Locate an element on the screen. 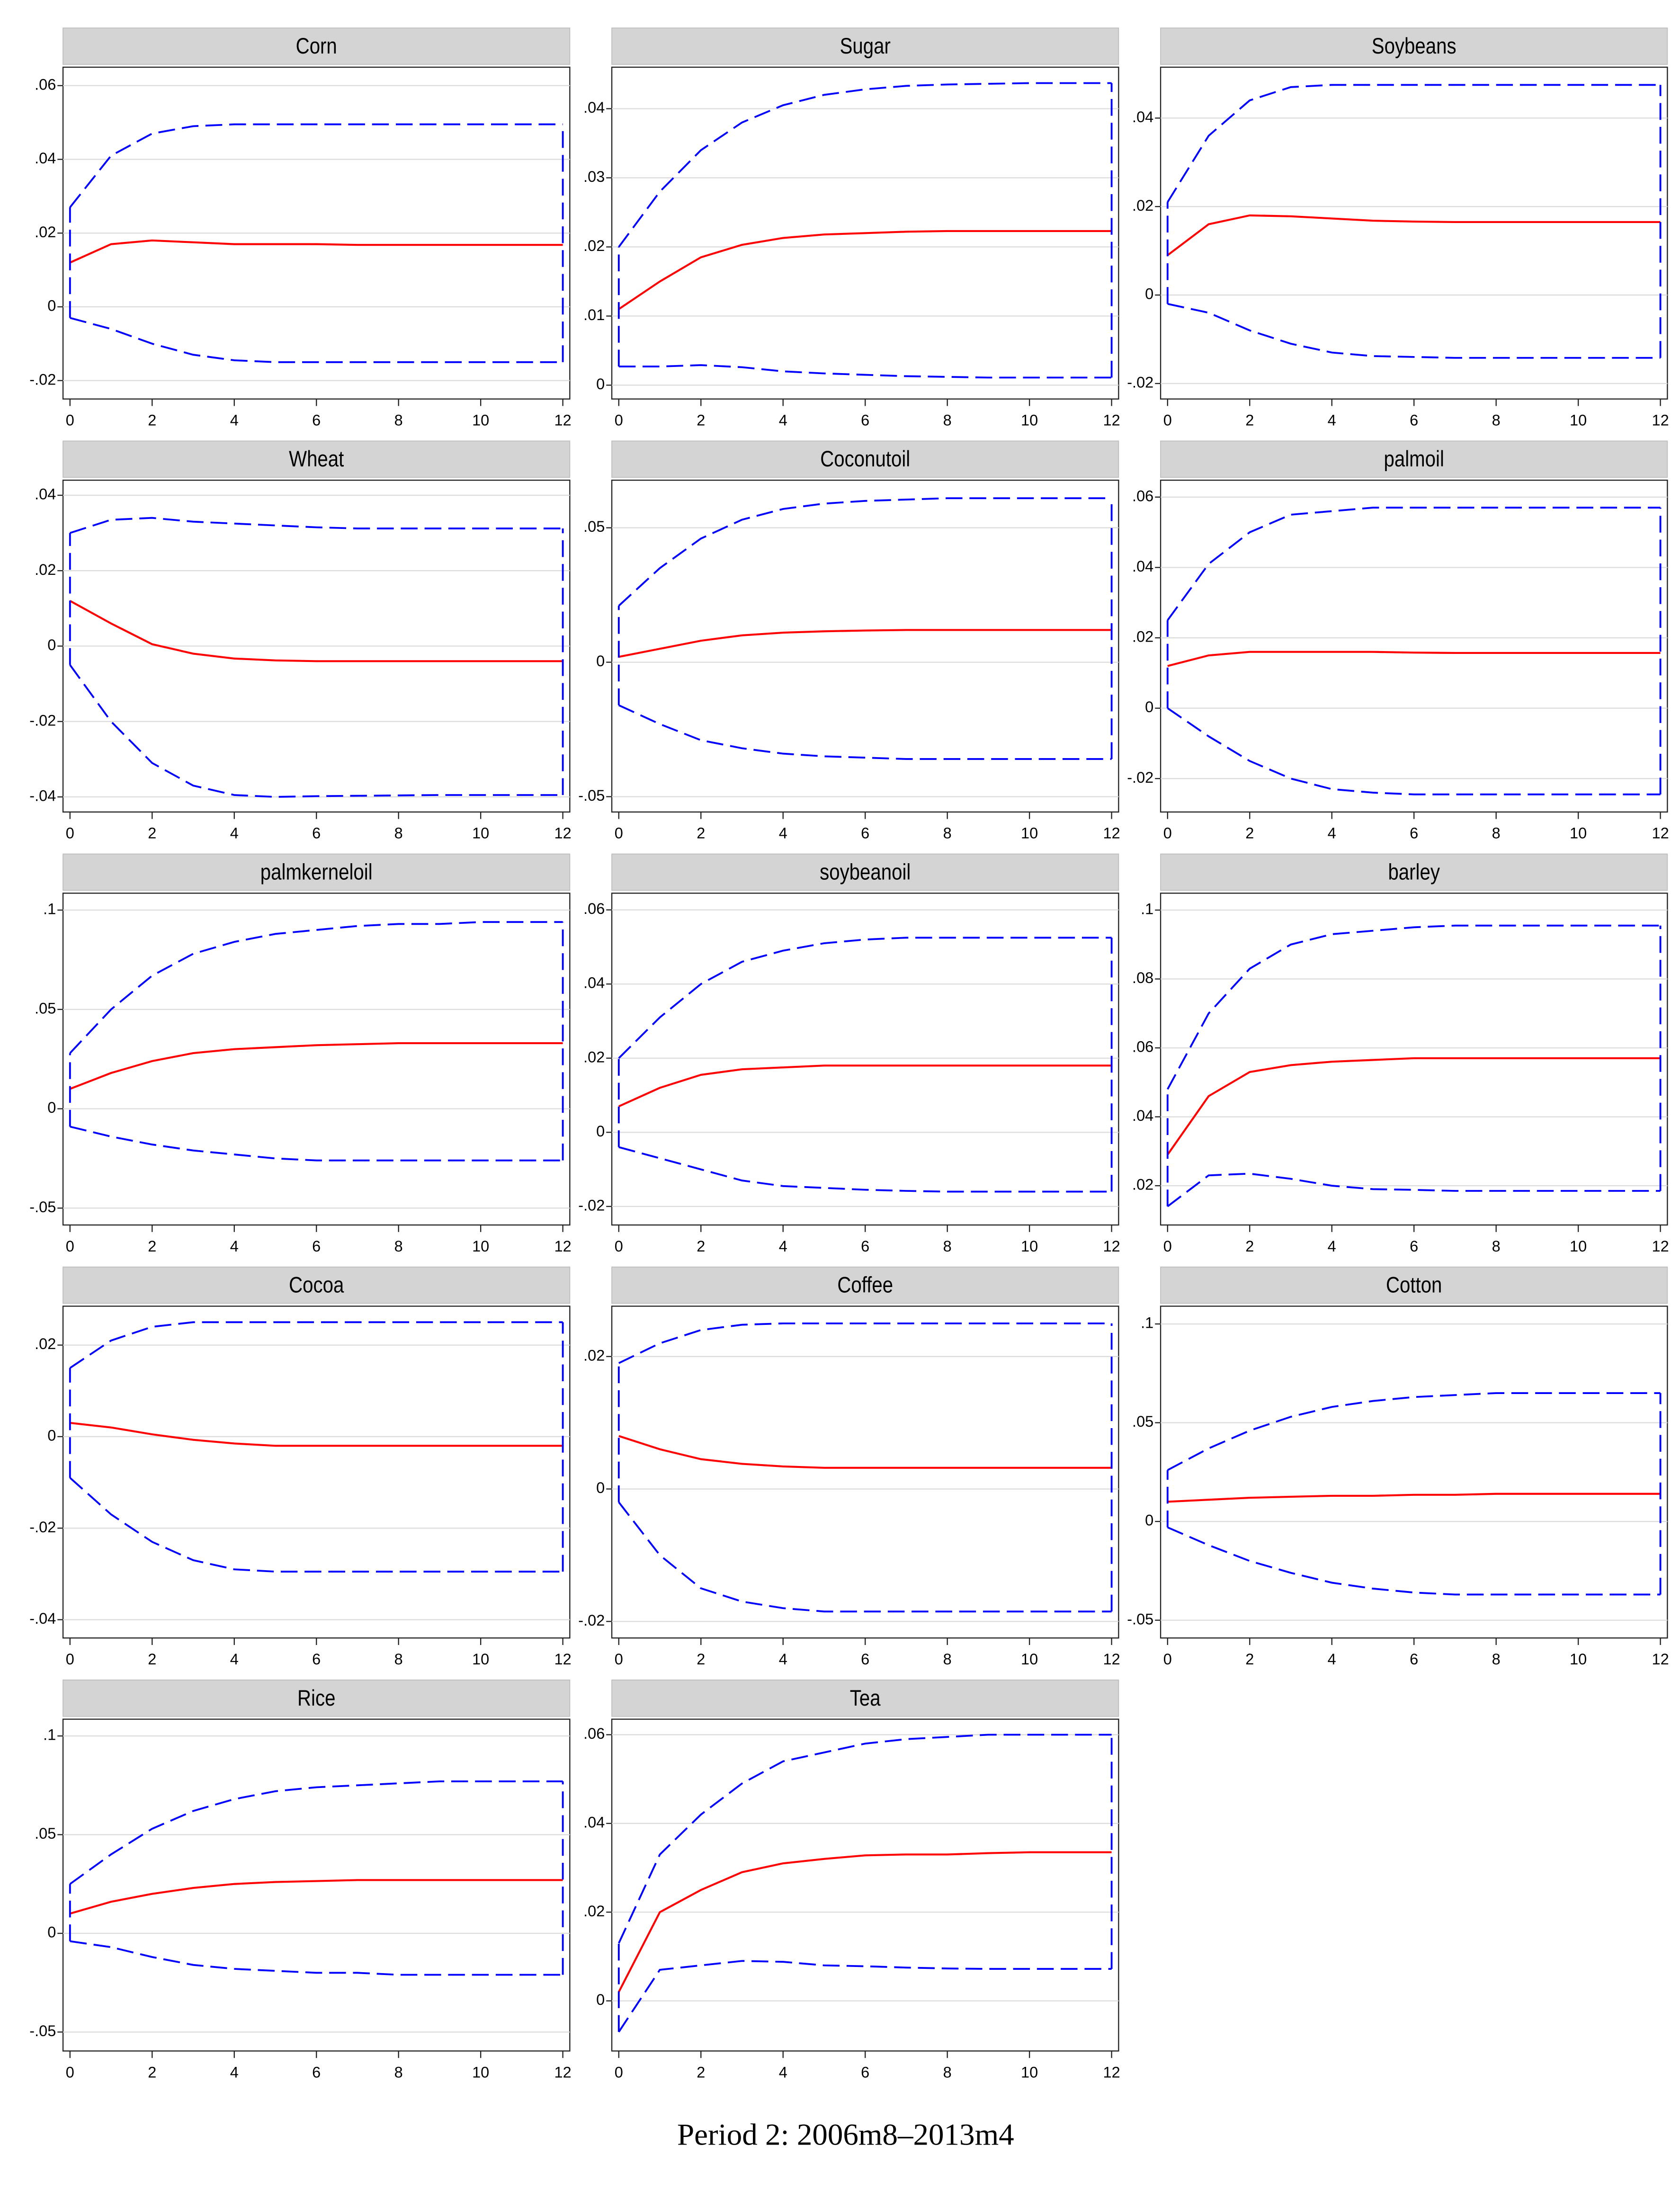  panel-title: Sugar is located at coordinates (866, 46).